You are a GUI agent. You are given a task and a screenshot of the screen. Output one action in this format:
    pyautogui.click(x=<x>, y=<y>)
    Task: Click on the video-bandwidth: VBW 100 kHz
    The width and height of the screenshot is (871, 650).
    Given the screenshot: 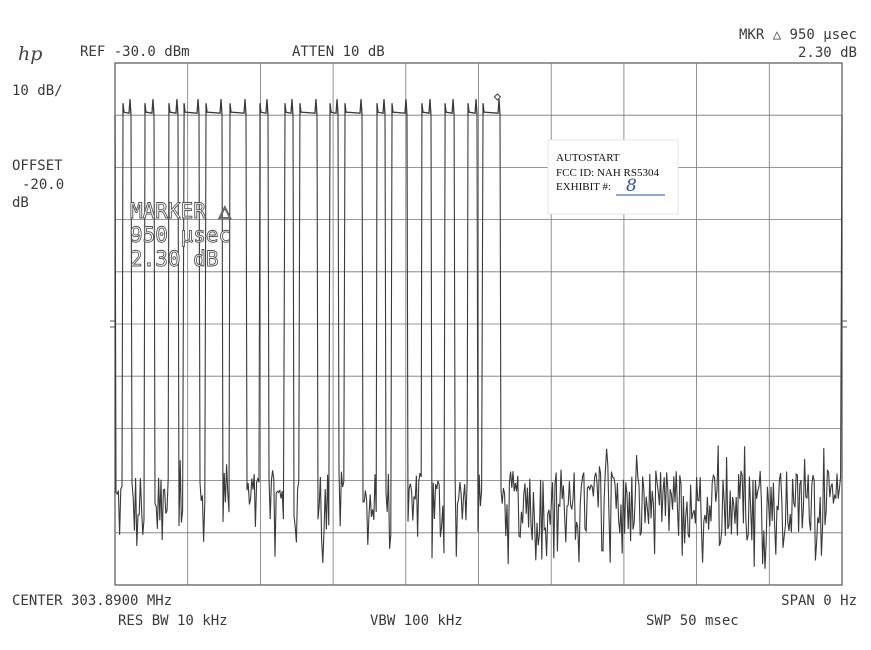 What is the action you would take?
    pyautogui.click(x=416, y=621)
    